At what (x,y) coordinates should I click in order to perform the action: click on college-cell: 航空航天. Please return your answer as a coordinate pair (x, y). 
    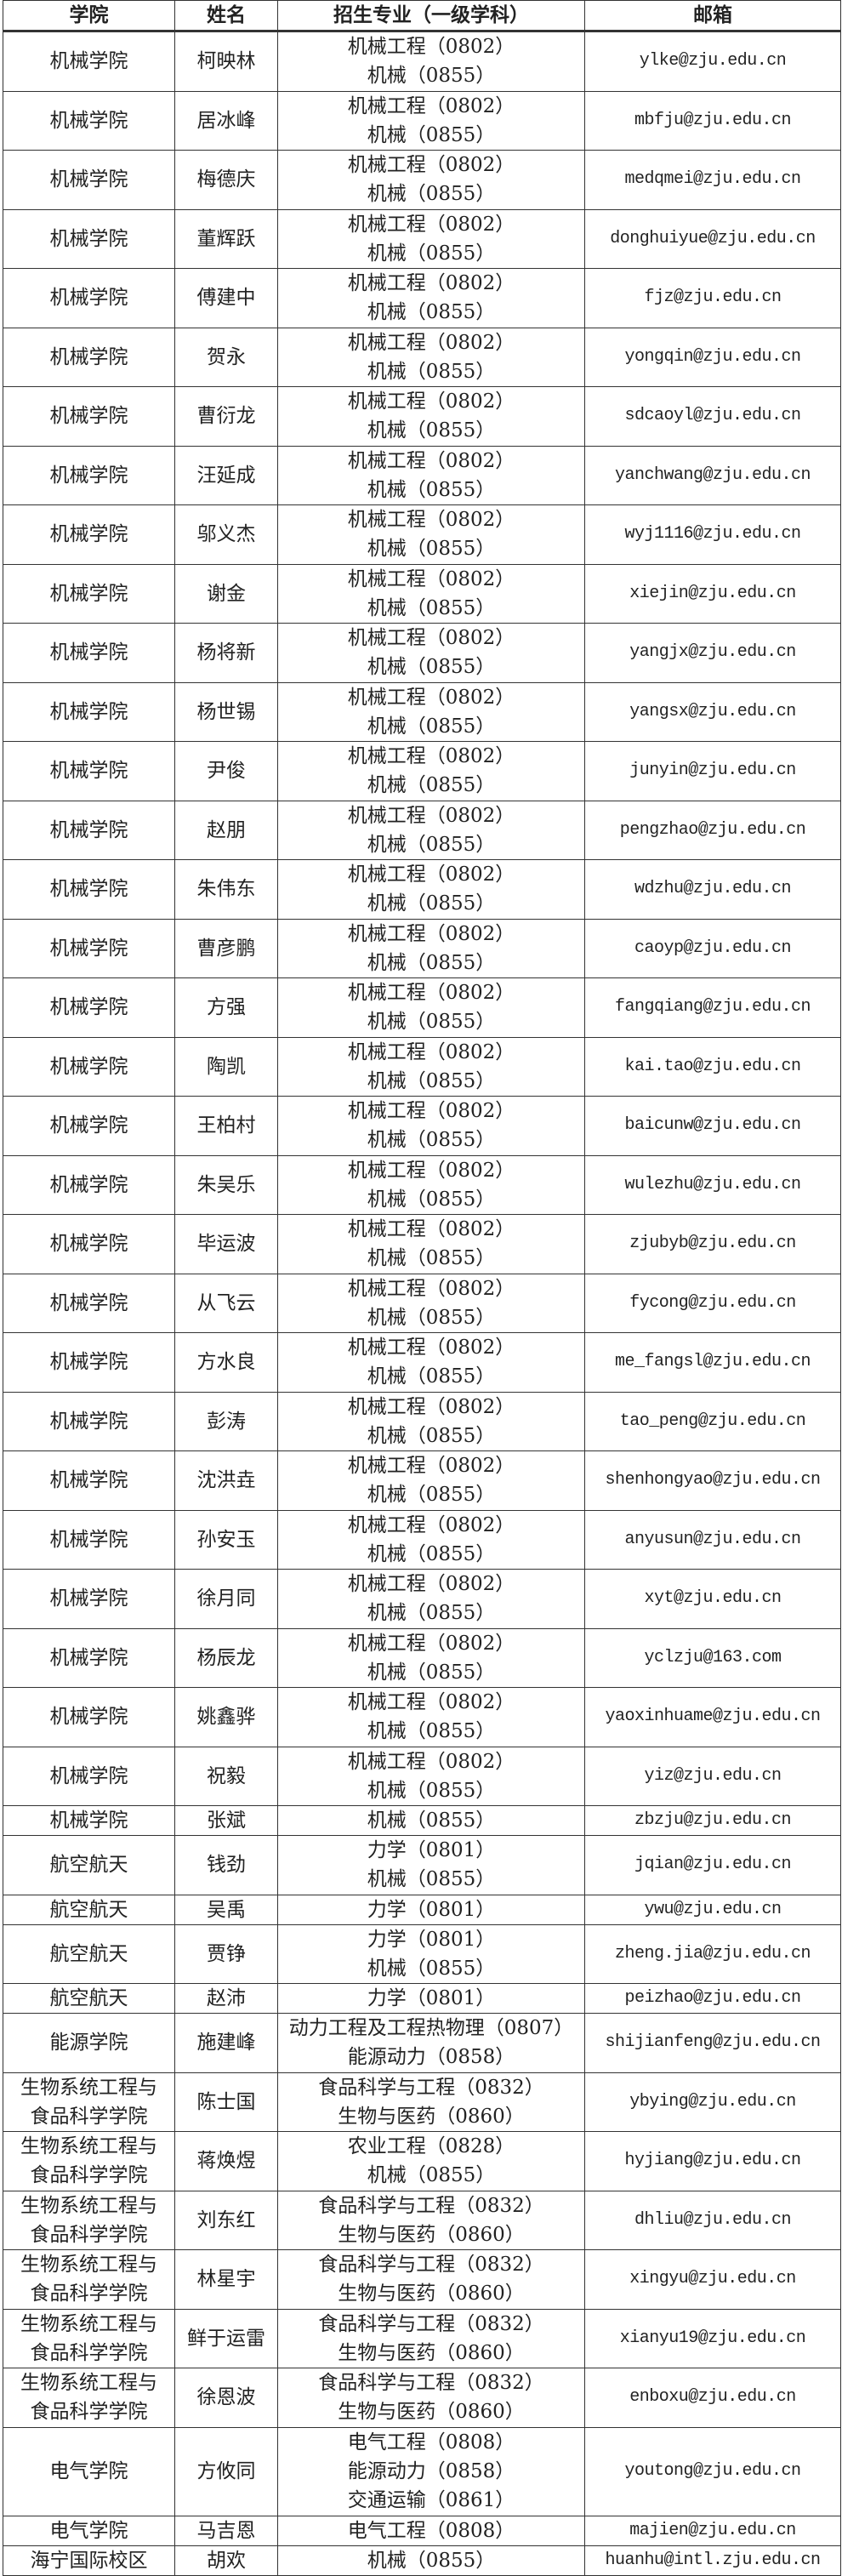
    Looking at the image, I should click on (89, 1910).